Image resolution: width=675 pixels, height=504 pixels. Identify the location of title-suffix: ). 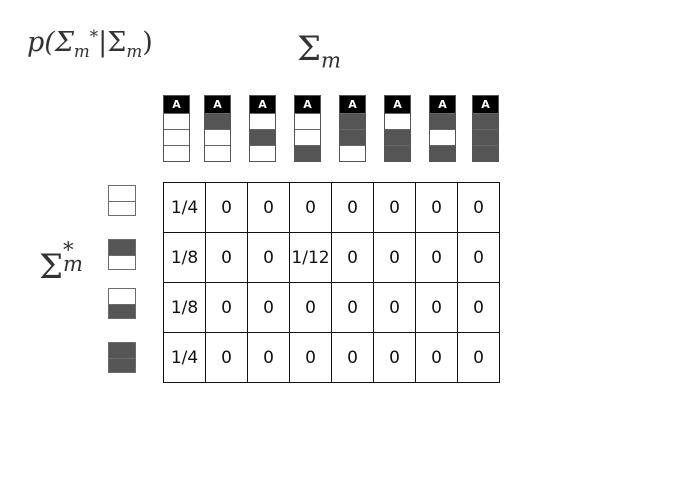
(147, 43).